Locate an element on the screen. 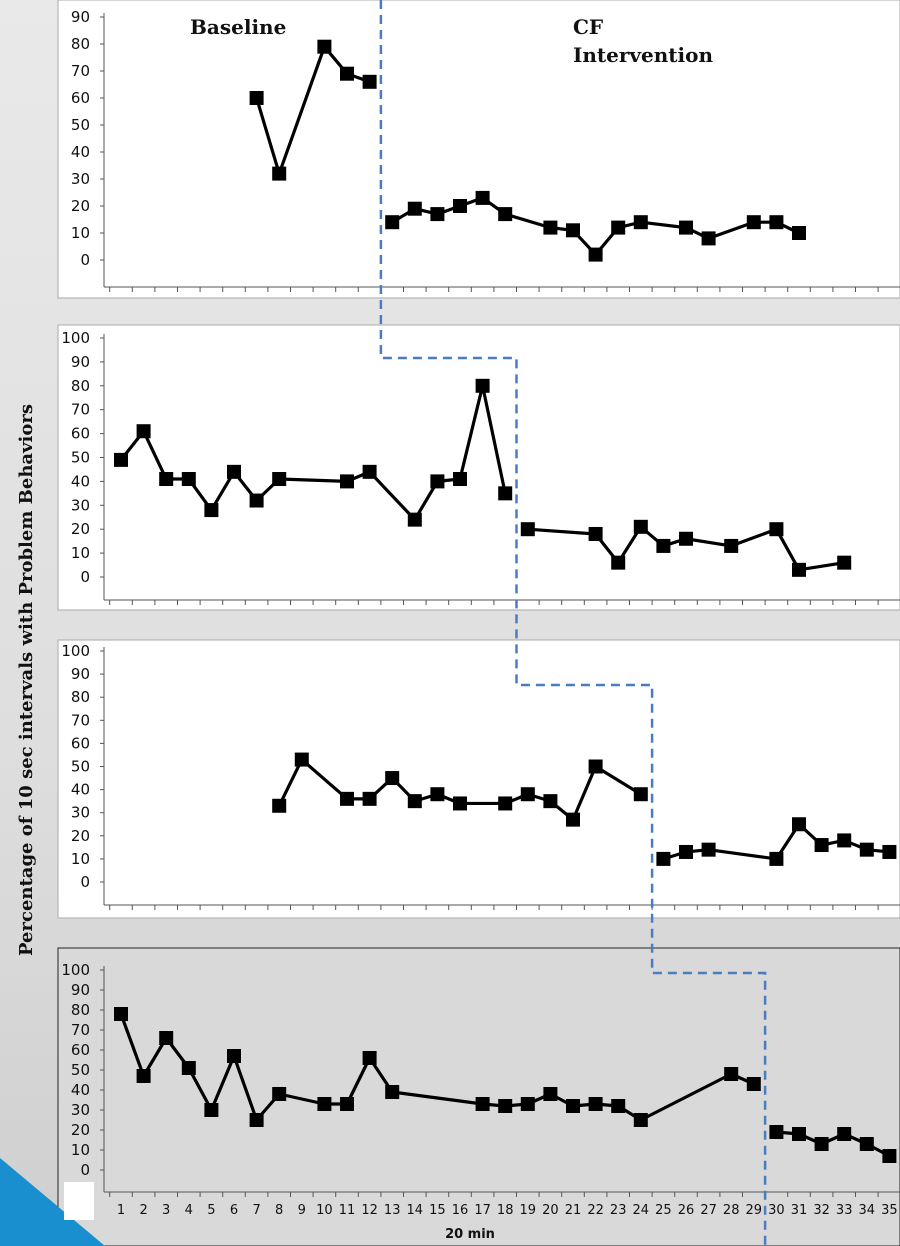 This screenshot has height=1246, width=900. y-tick-label: 40 is located at coordinates (80, 152).